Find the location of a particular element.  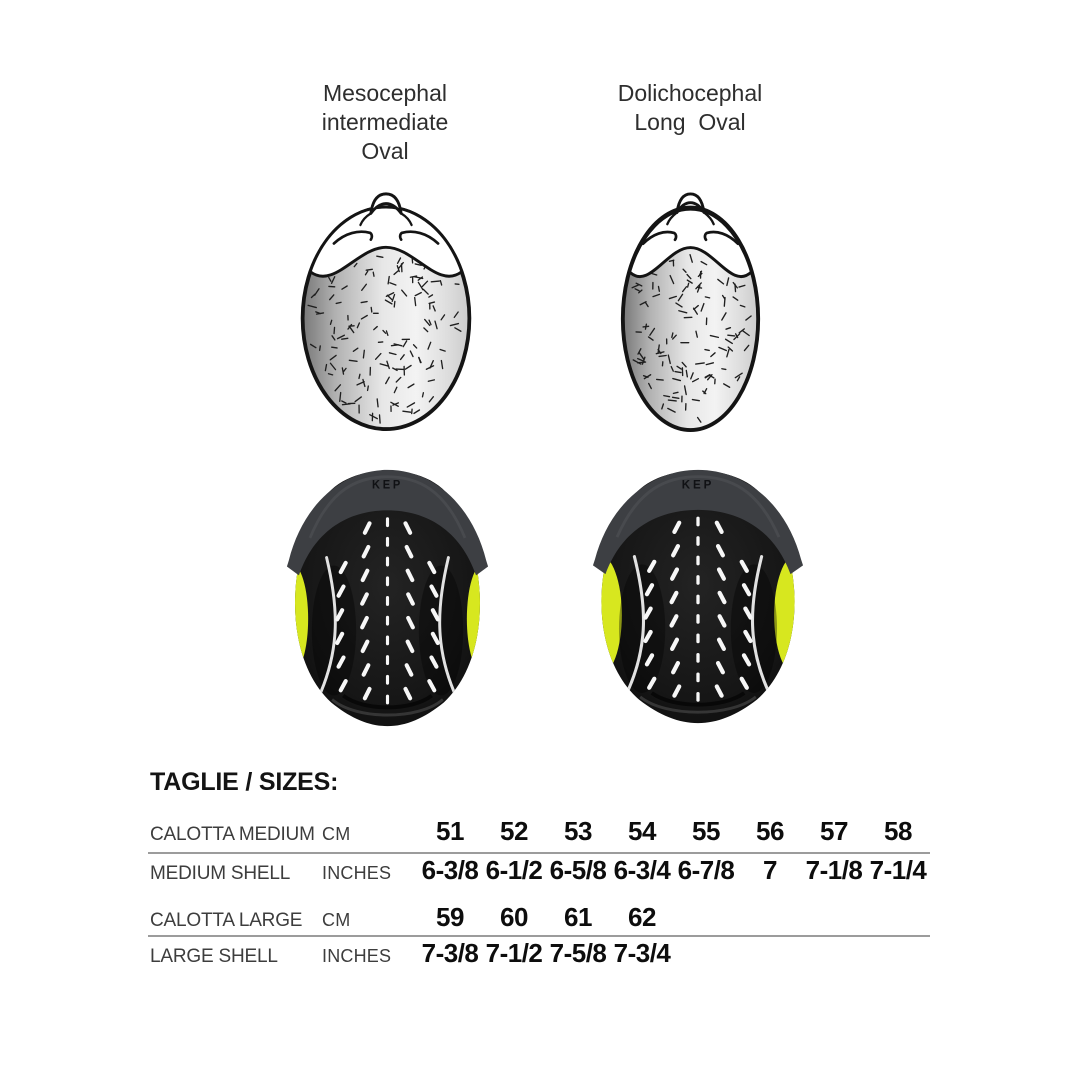

size-value: 54 is located at coordinates (642, 831).